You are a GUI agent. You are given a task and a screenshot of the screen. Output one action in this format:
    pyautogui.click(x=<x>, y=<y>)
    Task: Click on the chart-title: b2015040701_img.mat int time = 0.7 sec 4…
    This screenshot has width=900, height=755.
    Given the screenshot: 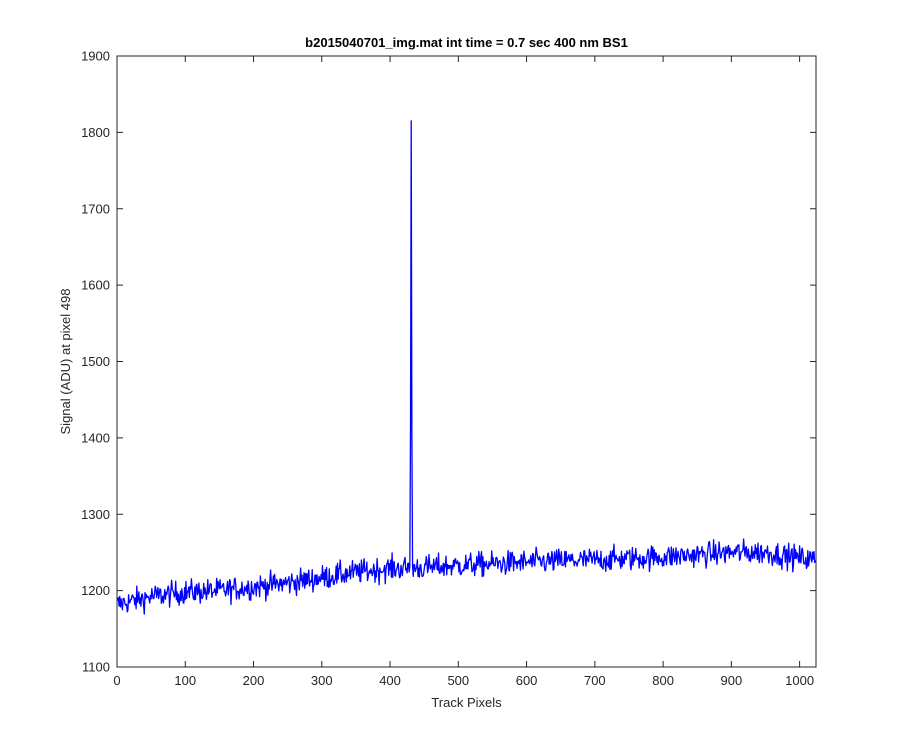 What is the action you would take?
    pyautogui.click(x=466, y=42)
    